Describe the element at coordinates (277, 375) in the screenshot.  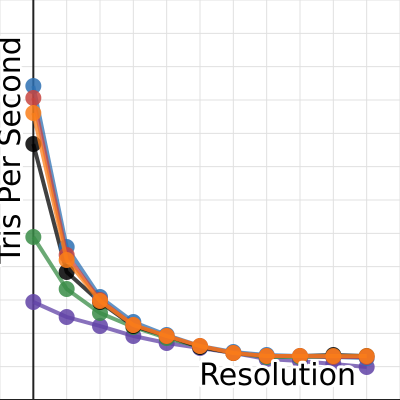
I see `x-axis-label: Resolution` at that location.